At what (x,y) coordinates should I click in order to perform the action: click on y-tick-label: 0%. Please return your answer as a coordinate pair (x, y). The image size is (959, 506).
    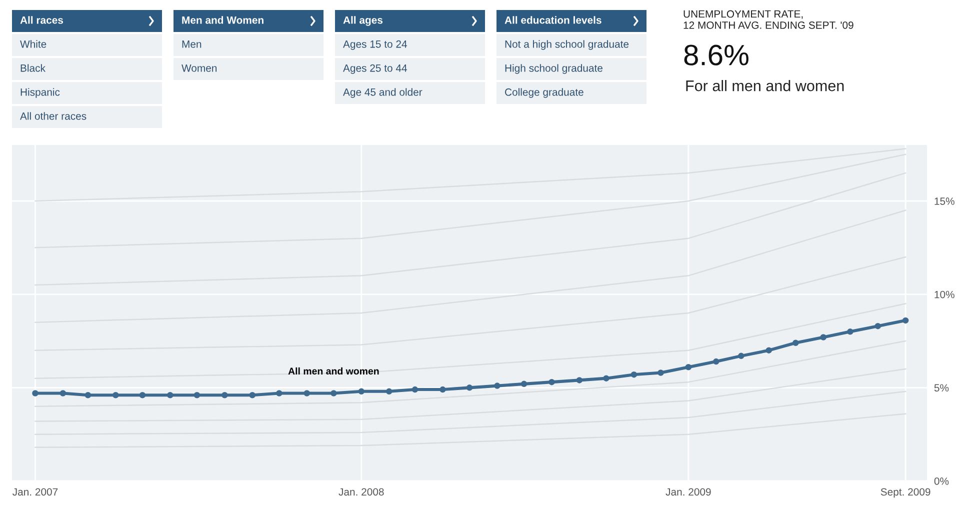
    Looking at the image, I should click on (941, 481).